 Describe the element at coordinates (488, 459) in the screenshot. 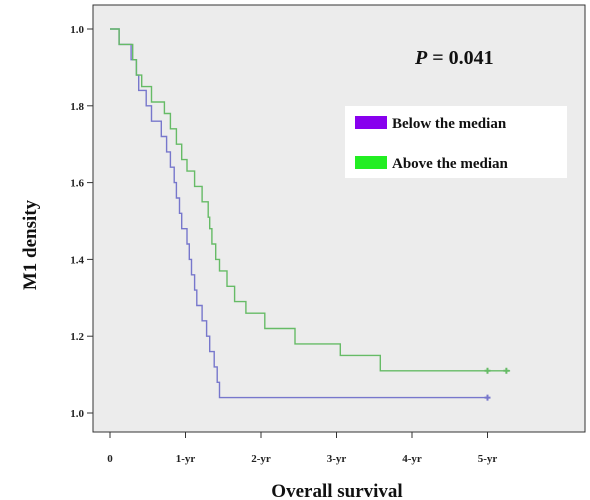

I see `x-tick-label-5: 5-yr` at that location.